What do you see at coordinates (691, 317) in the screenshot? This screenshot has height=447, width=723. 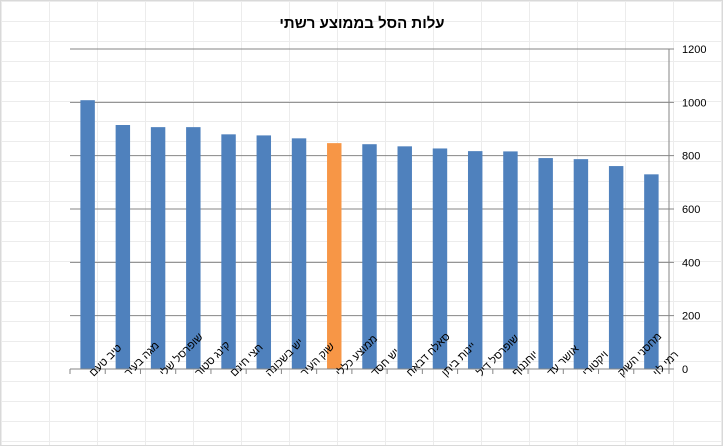 I see `y-tick-label: 200` at bounding box center [691, 317].